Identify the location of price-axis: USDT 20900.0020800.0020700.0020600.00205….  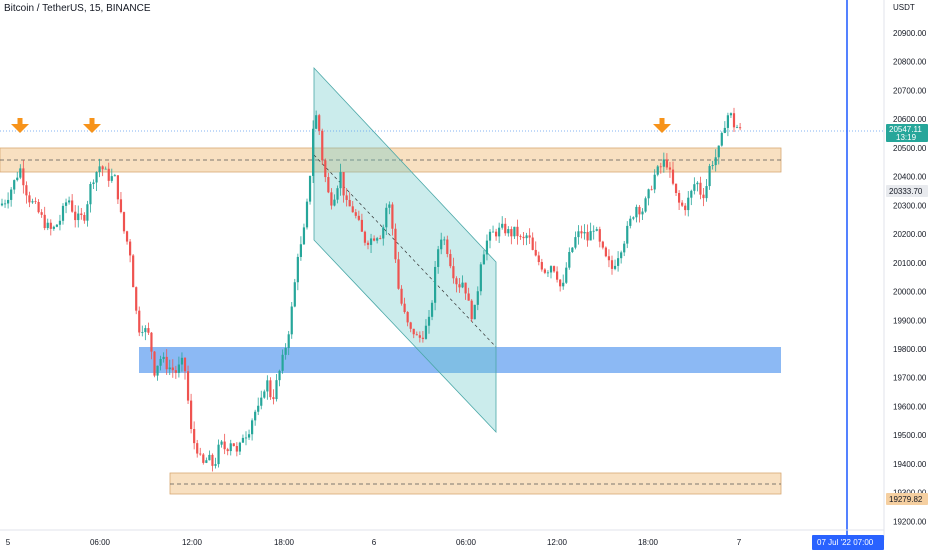
(905, 270).